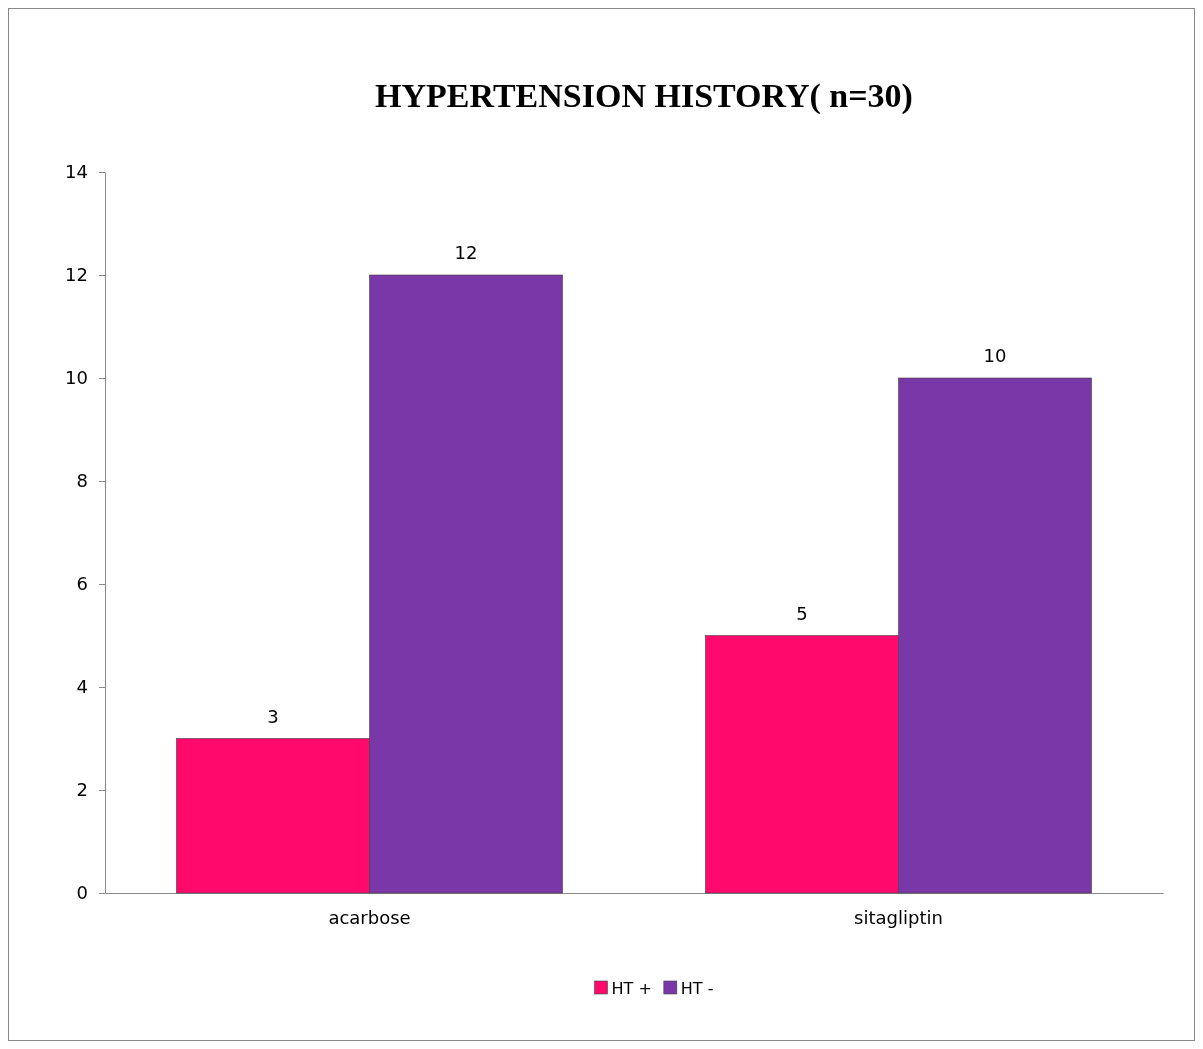  I want to click on x-tick-label: sitagliptin, so click(898, 917).